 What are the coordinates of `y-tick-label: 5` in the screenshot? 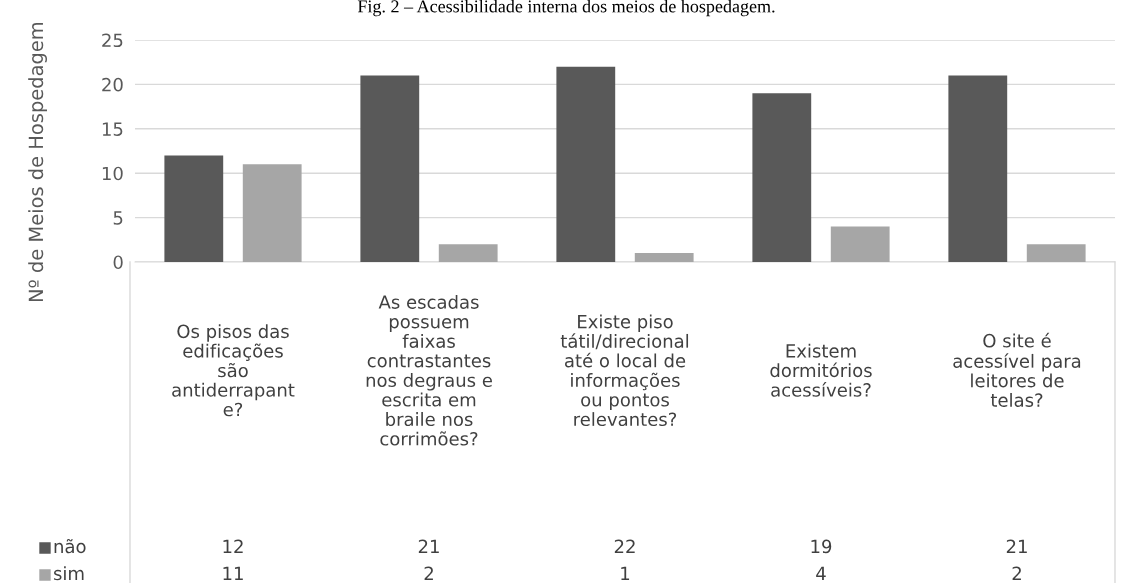 It's located at (118, 218).